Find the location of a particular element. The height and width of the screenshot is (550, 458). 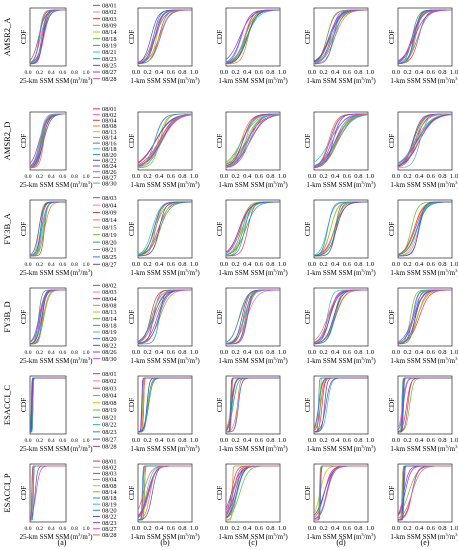

panel-fy3b-a-2: CDF 0.0 0.2 0.4 0.6 0.8 1.01-km SSM SSM(m3/m3) is located at coordinates (163, 238).